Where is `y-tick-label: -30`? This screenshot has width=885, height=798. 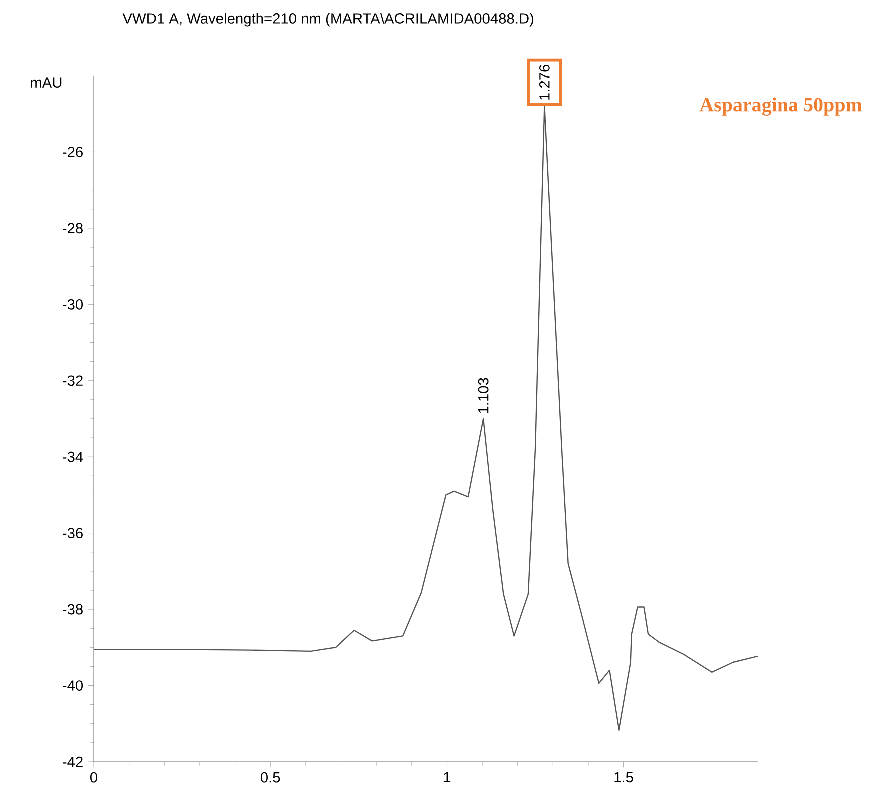 y-tick-label: -30 is located at coordinates (73, 304).